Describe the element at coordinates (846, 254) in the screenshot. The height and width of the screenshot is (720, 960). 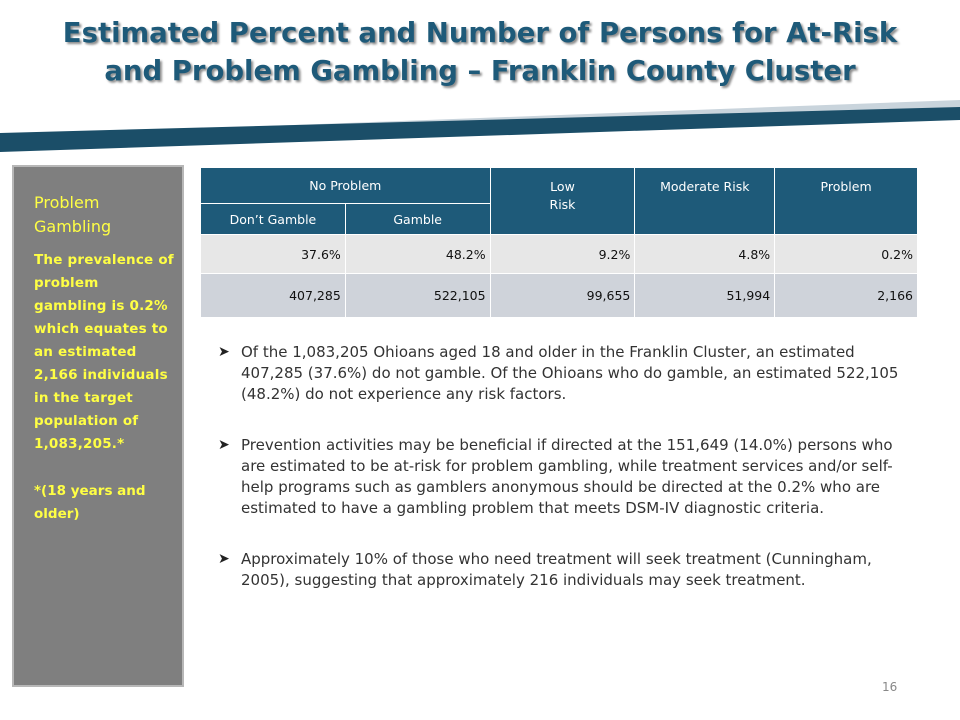
I see `table-cell: 0.2%` at that location.